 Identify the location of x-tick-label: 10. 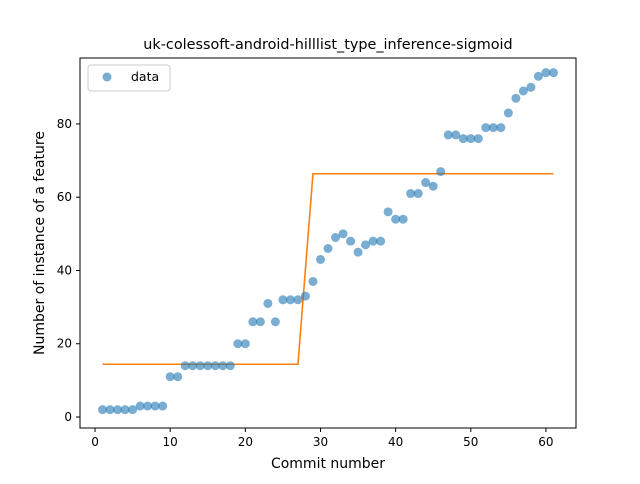
(170, 442).